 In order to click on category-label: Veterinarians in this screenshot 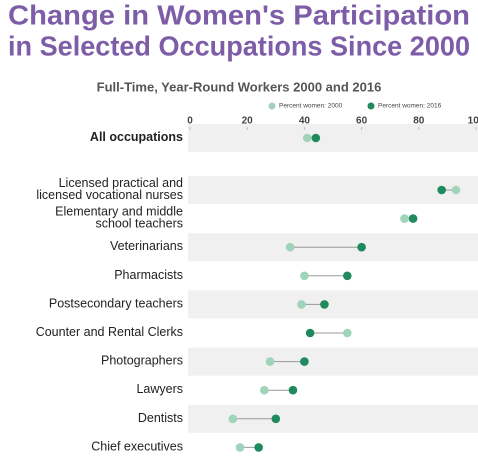, I will do `click(146, 246)`.